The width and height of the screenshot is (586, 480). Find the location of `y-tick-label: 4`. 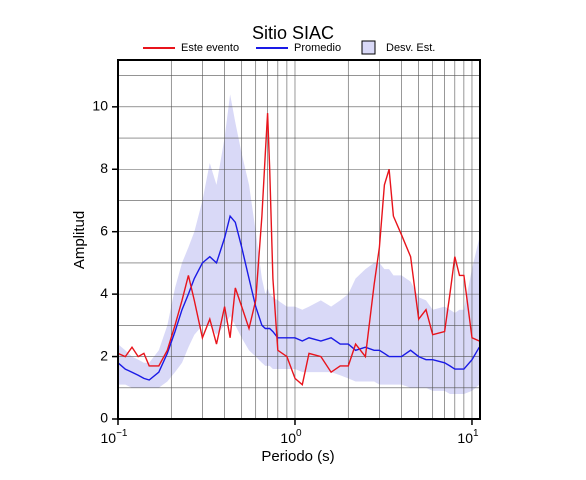

y-tick-label: 4 is located at coordinates (104, 293).